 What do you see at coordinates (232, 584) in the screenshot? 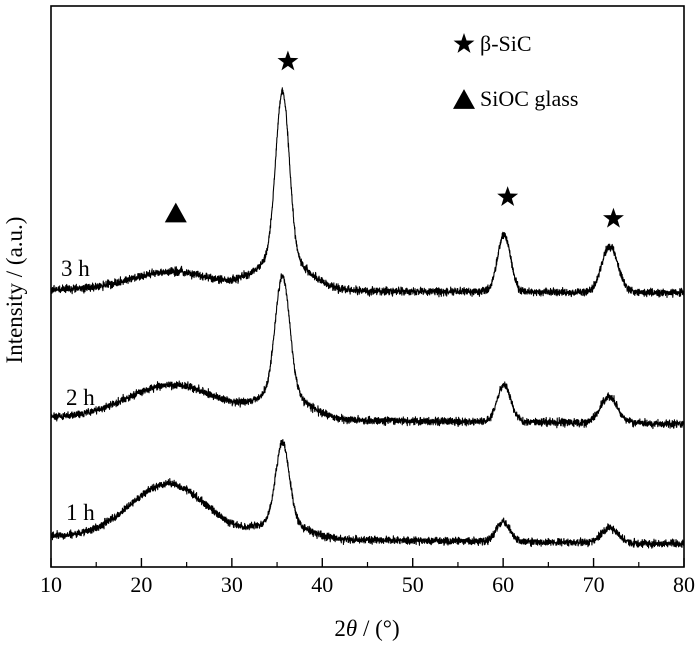
I see `x-tick-label: 30` at bounding box center [232, 584].